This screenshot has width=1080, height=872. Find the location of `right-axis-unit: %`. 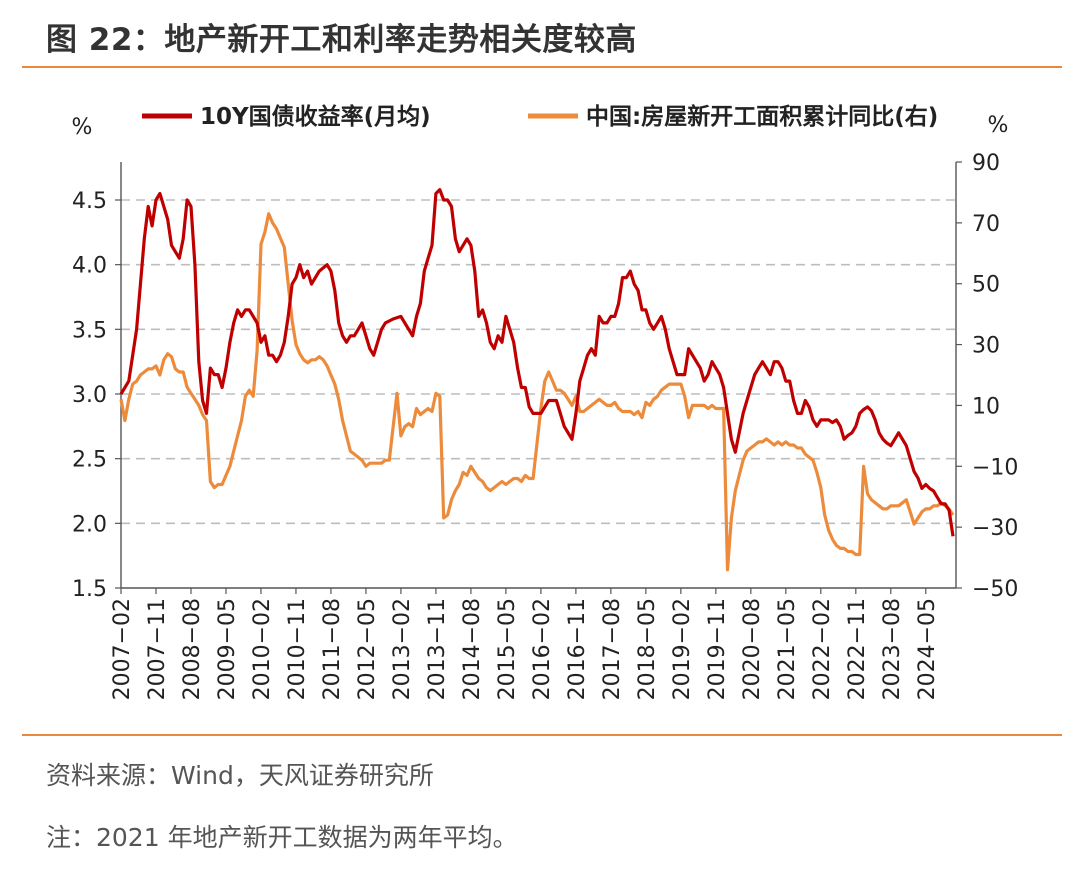

right-axis-unit: % is located at coordinates (998, 125).